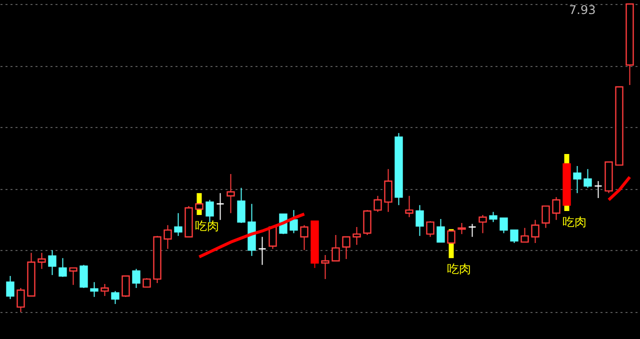 This screenshot has width=640, height=339. I want to click on annotation: 7.93, so click(582, 10).